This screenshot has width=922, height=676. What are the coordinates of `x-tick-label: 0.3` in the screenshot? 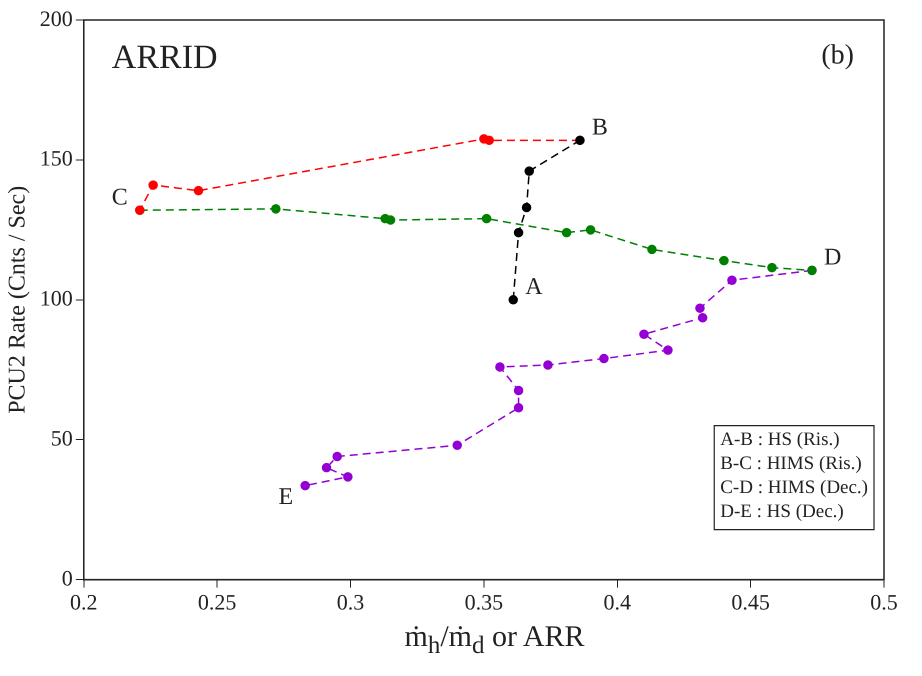 It's located at (350, 602).